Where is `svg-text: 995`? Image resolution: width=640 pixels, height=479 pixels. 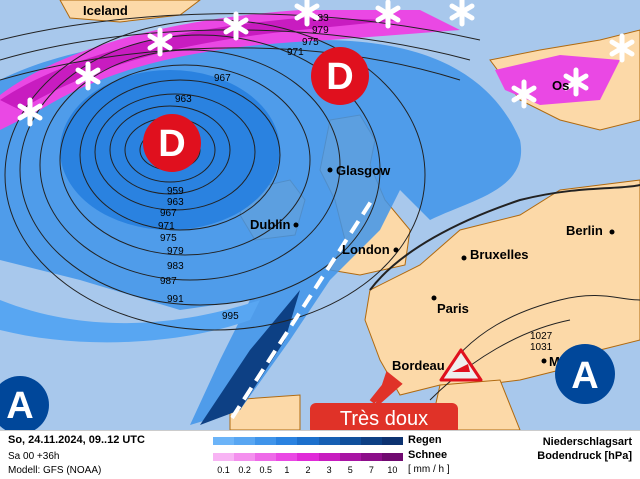 svg-text: 995 is located at coordinates (230, 316).